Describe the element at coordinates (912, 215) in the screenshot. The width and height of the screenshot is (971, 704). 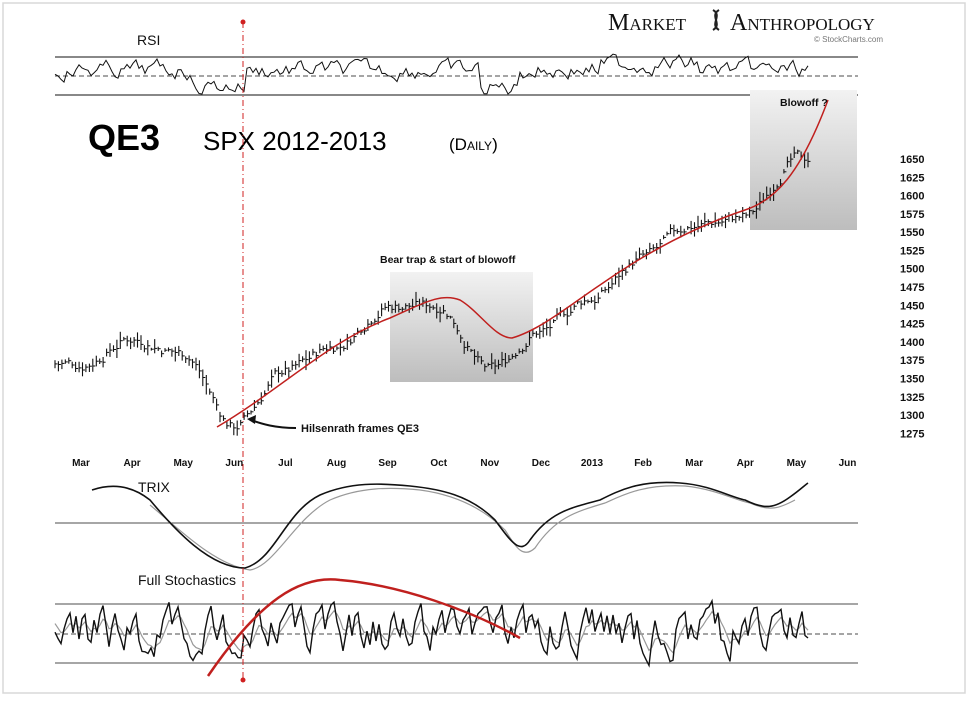
I see `y-tick-label: 1575` at that location.